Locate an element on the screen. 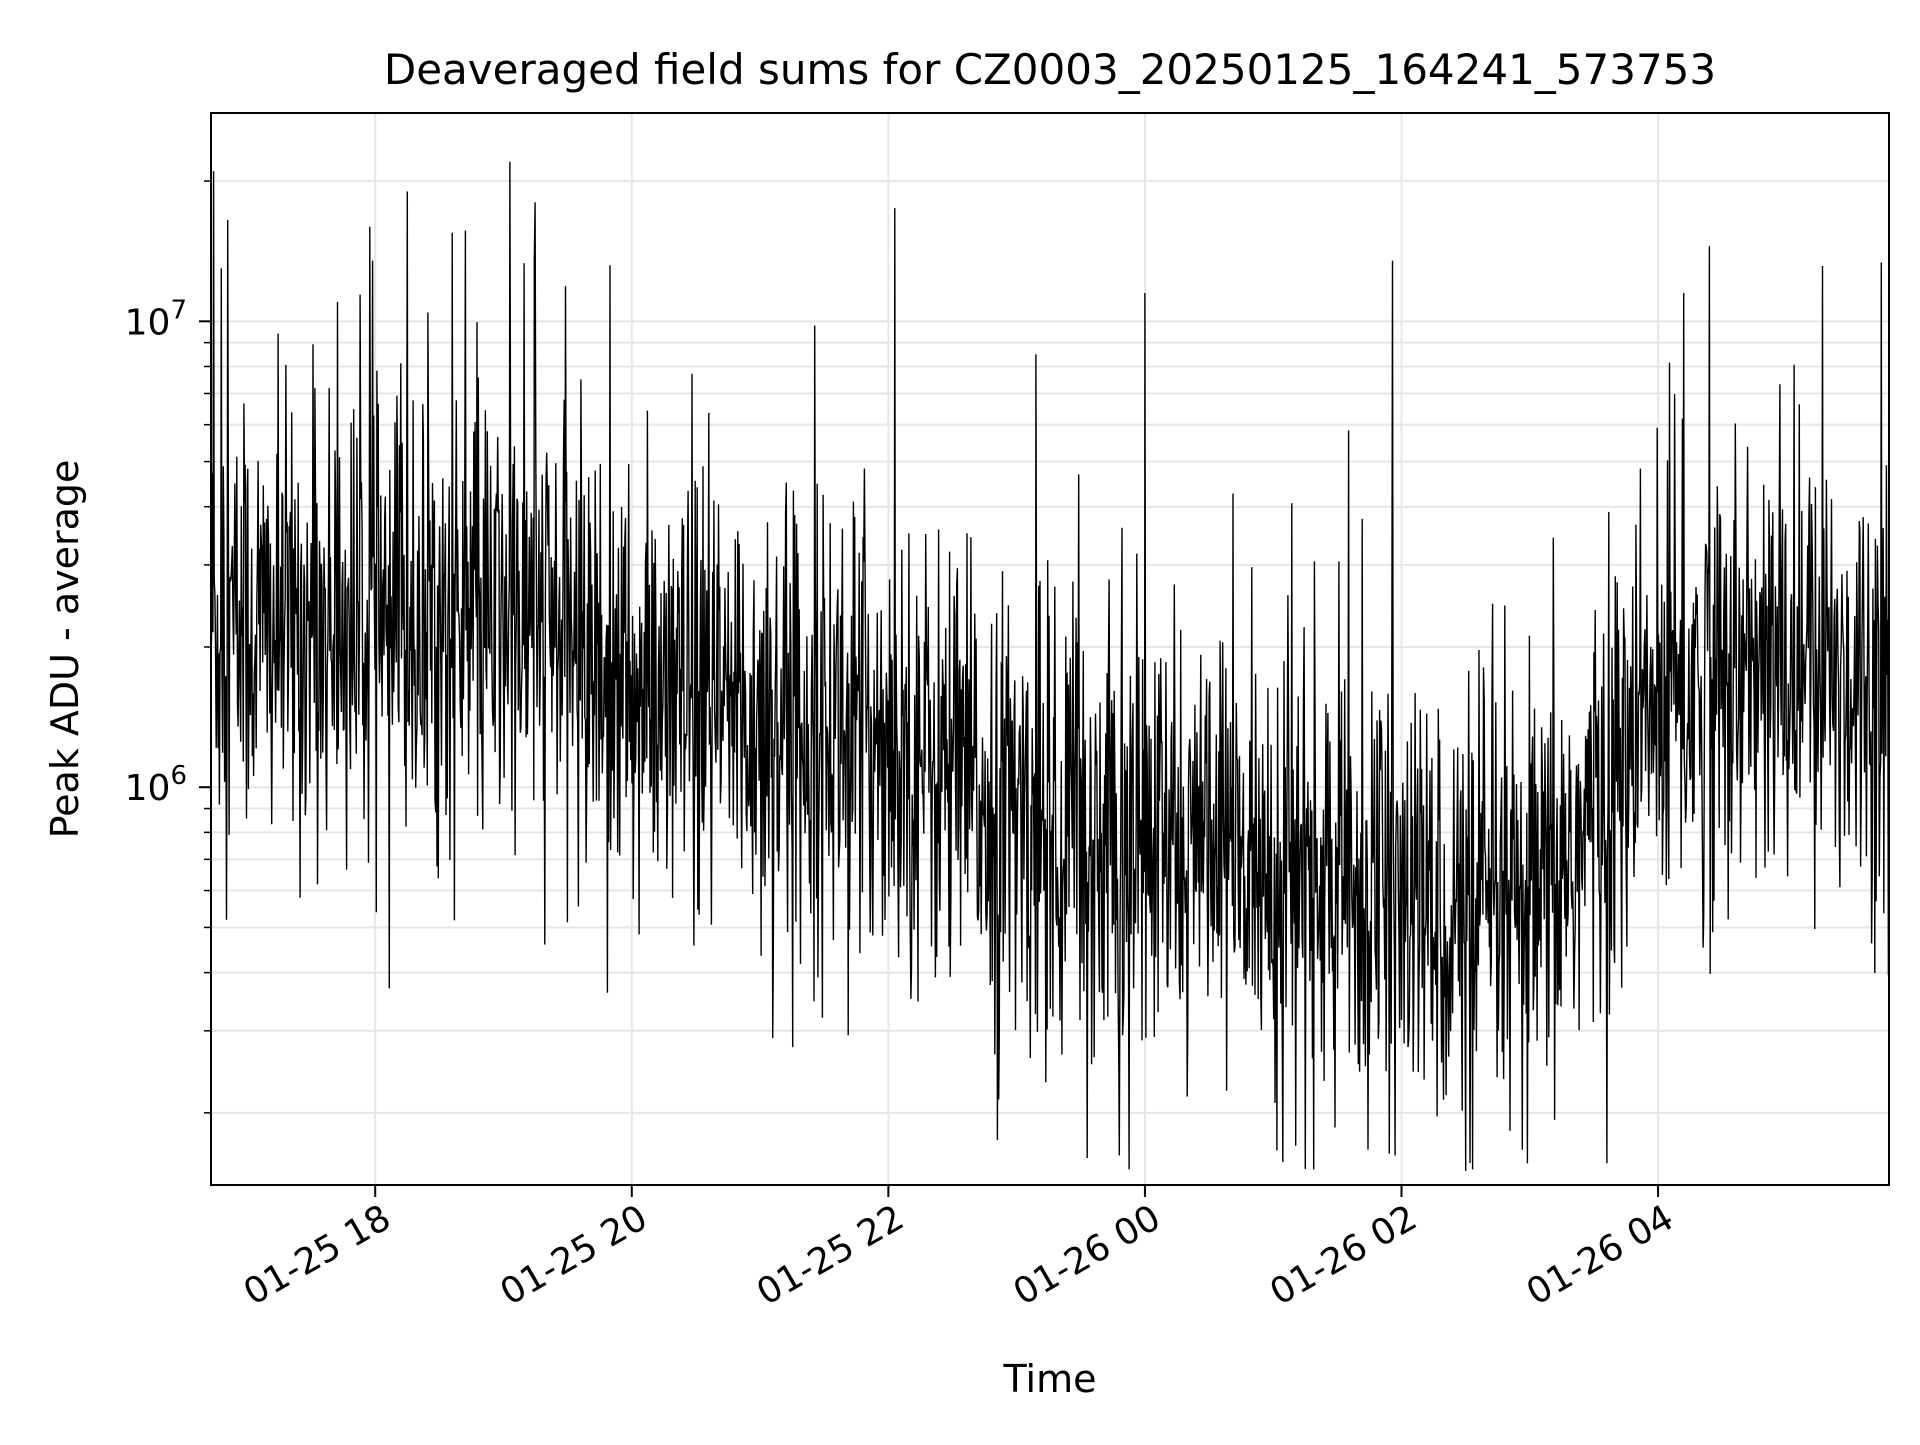  y-axis: 10⁶ 10⁷ is located at coordinates (168, 647).